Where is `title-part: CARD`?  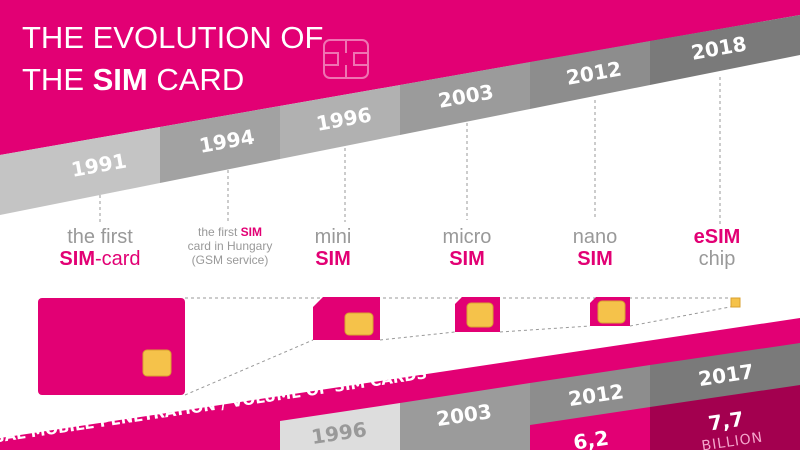
title-part: CARD is located at coordinates (196, 79).